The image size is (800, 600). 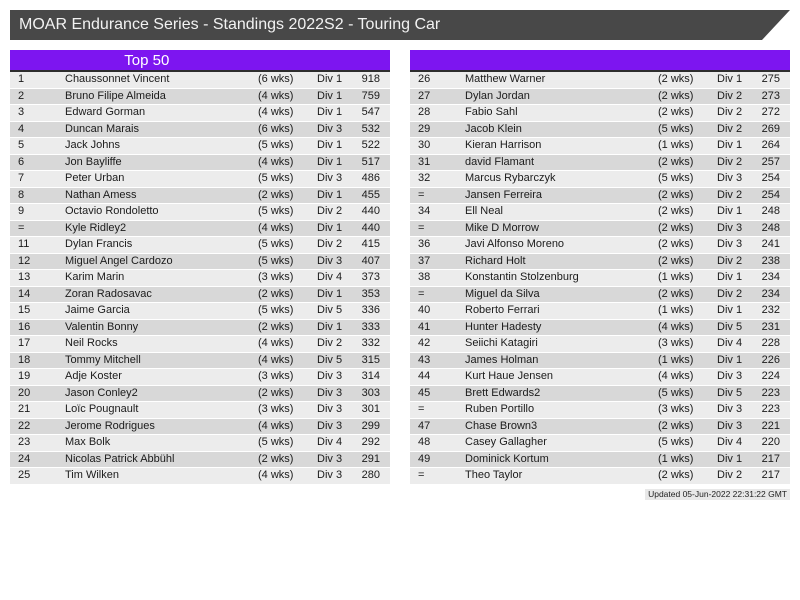 I want to click on points-value: 238, so click(x=770, y=260).